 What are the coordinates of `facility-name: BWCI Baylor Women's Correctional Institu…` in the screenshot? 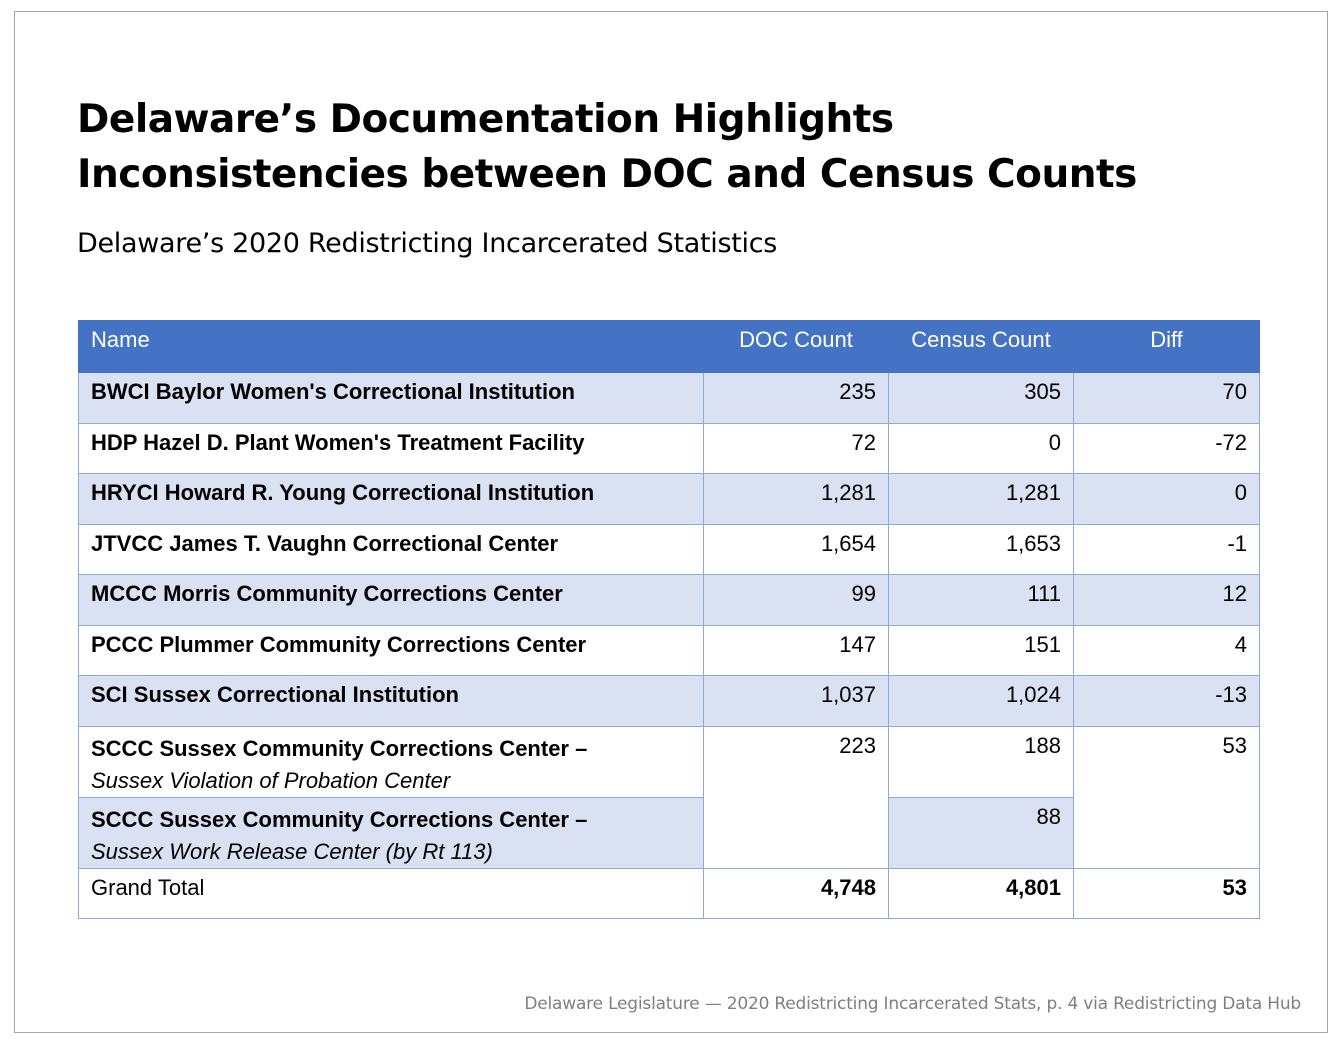 It's located at (391, 398).